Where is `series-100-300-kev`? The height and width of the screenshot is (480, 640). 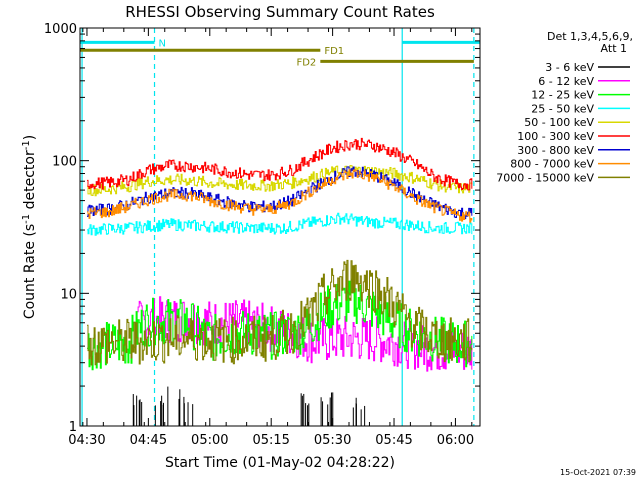
series-100-300-kev is located at coordinates (280, 164).